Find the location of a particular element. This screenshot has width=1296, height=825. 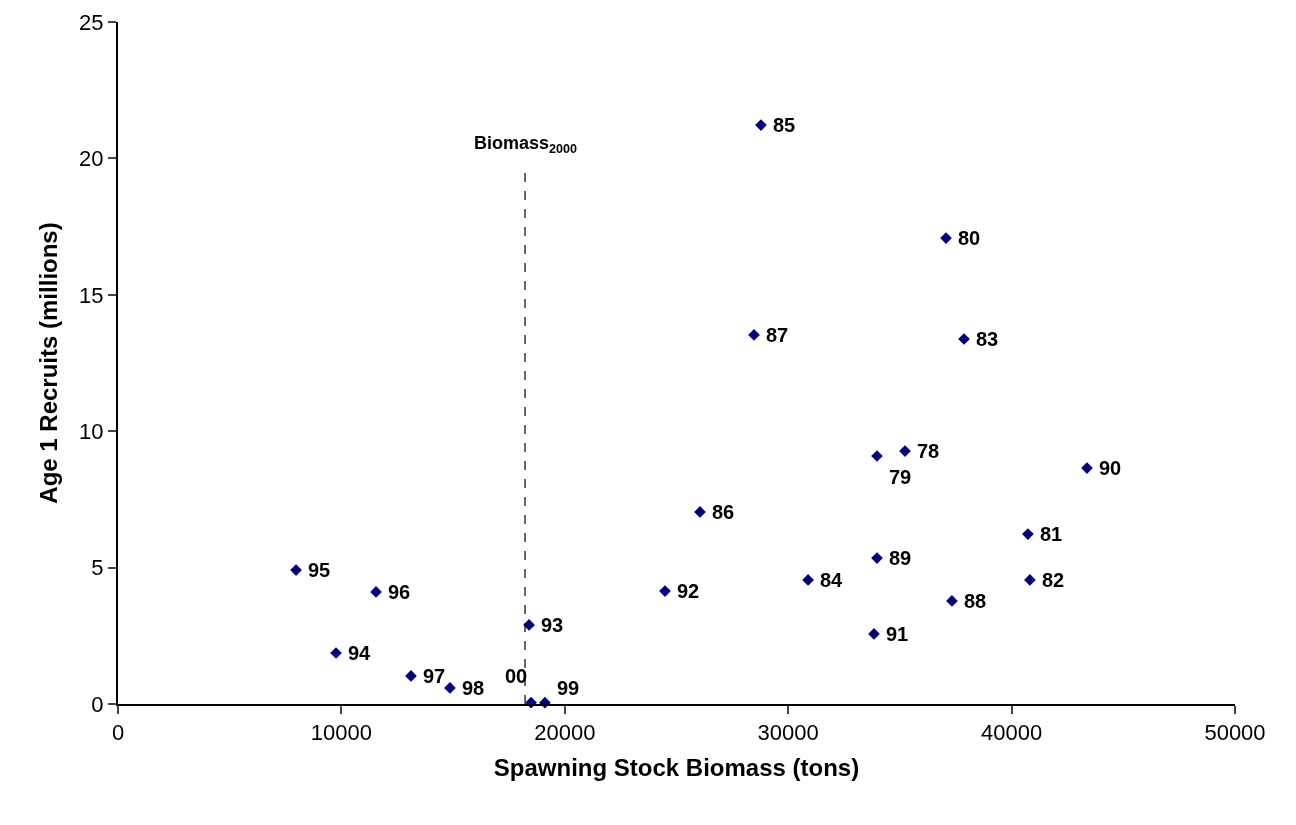

annotation: 96 is located at coordinates (399, 592).